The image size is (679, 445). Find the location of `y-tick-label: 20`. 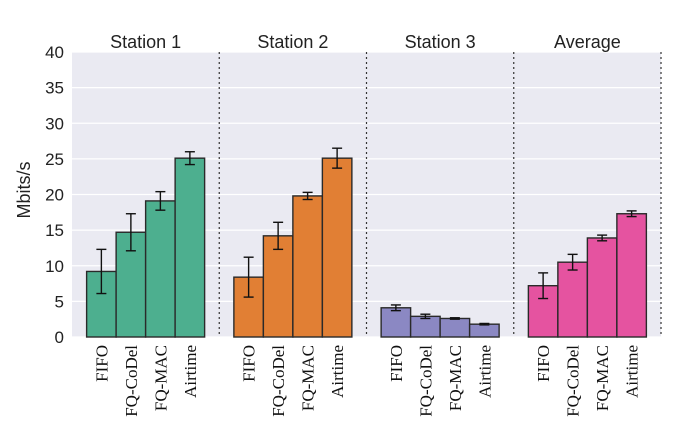

y-tick-label: 20 is located at coordinates (54, 195).